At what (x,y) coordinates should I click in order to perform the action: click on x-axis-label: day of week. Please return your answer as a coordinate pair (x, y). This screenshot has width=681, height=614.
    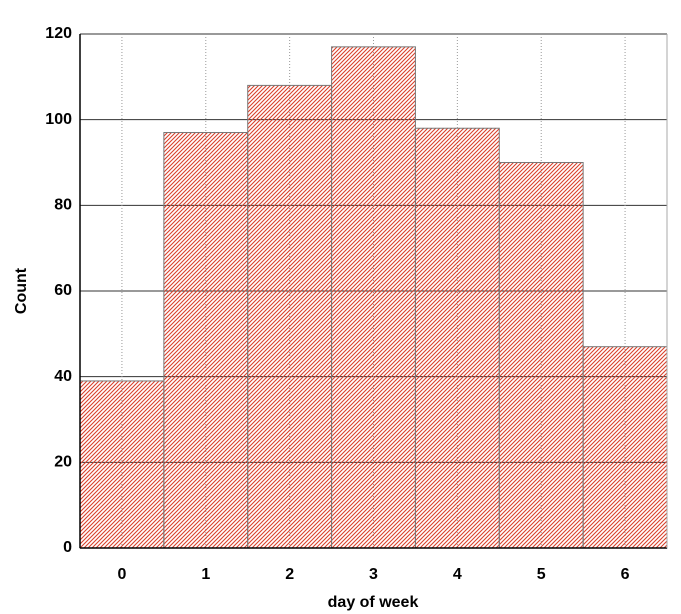
    Looking at the image, I should click on (373, 602).